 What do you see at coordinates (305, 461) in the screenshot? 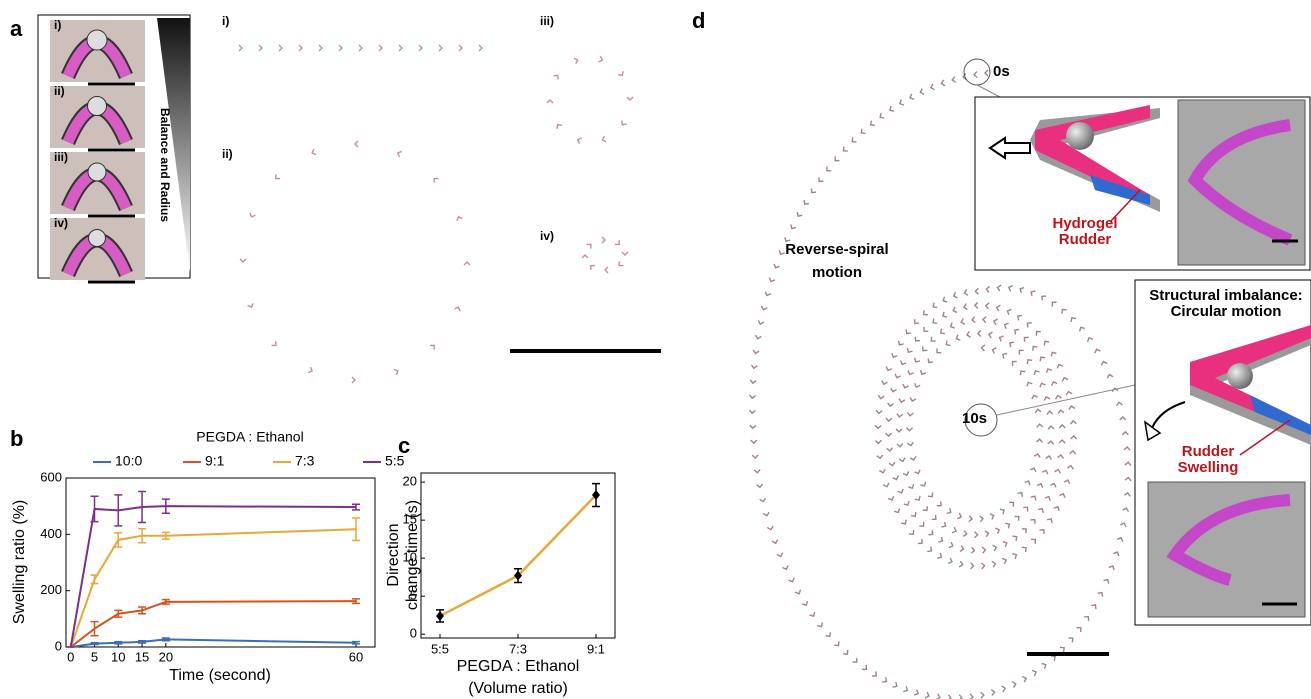
I see `legend-label: 7:3` at bounding box center [305, 461].